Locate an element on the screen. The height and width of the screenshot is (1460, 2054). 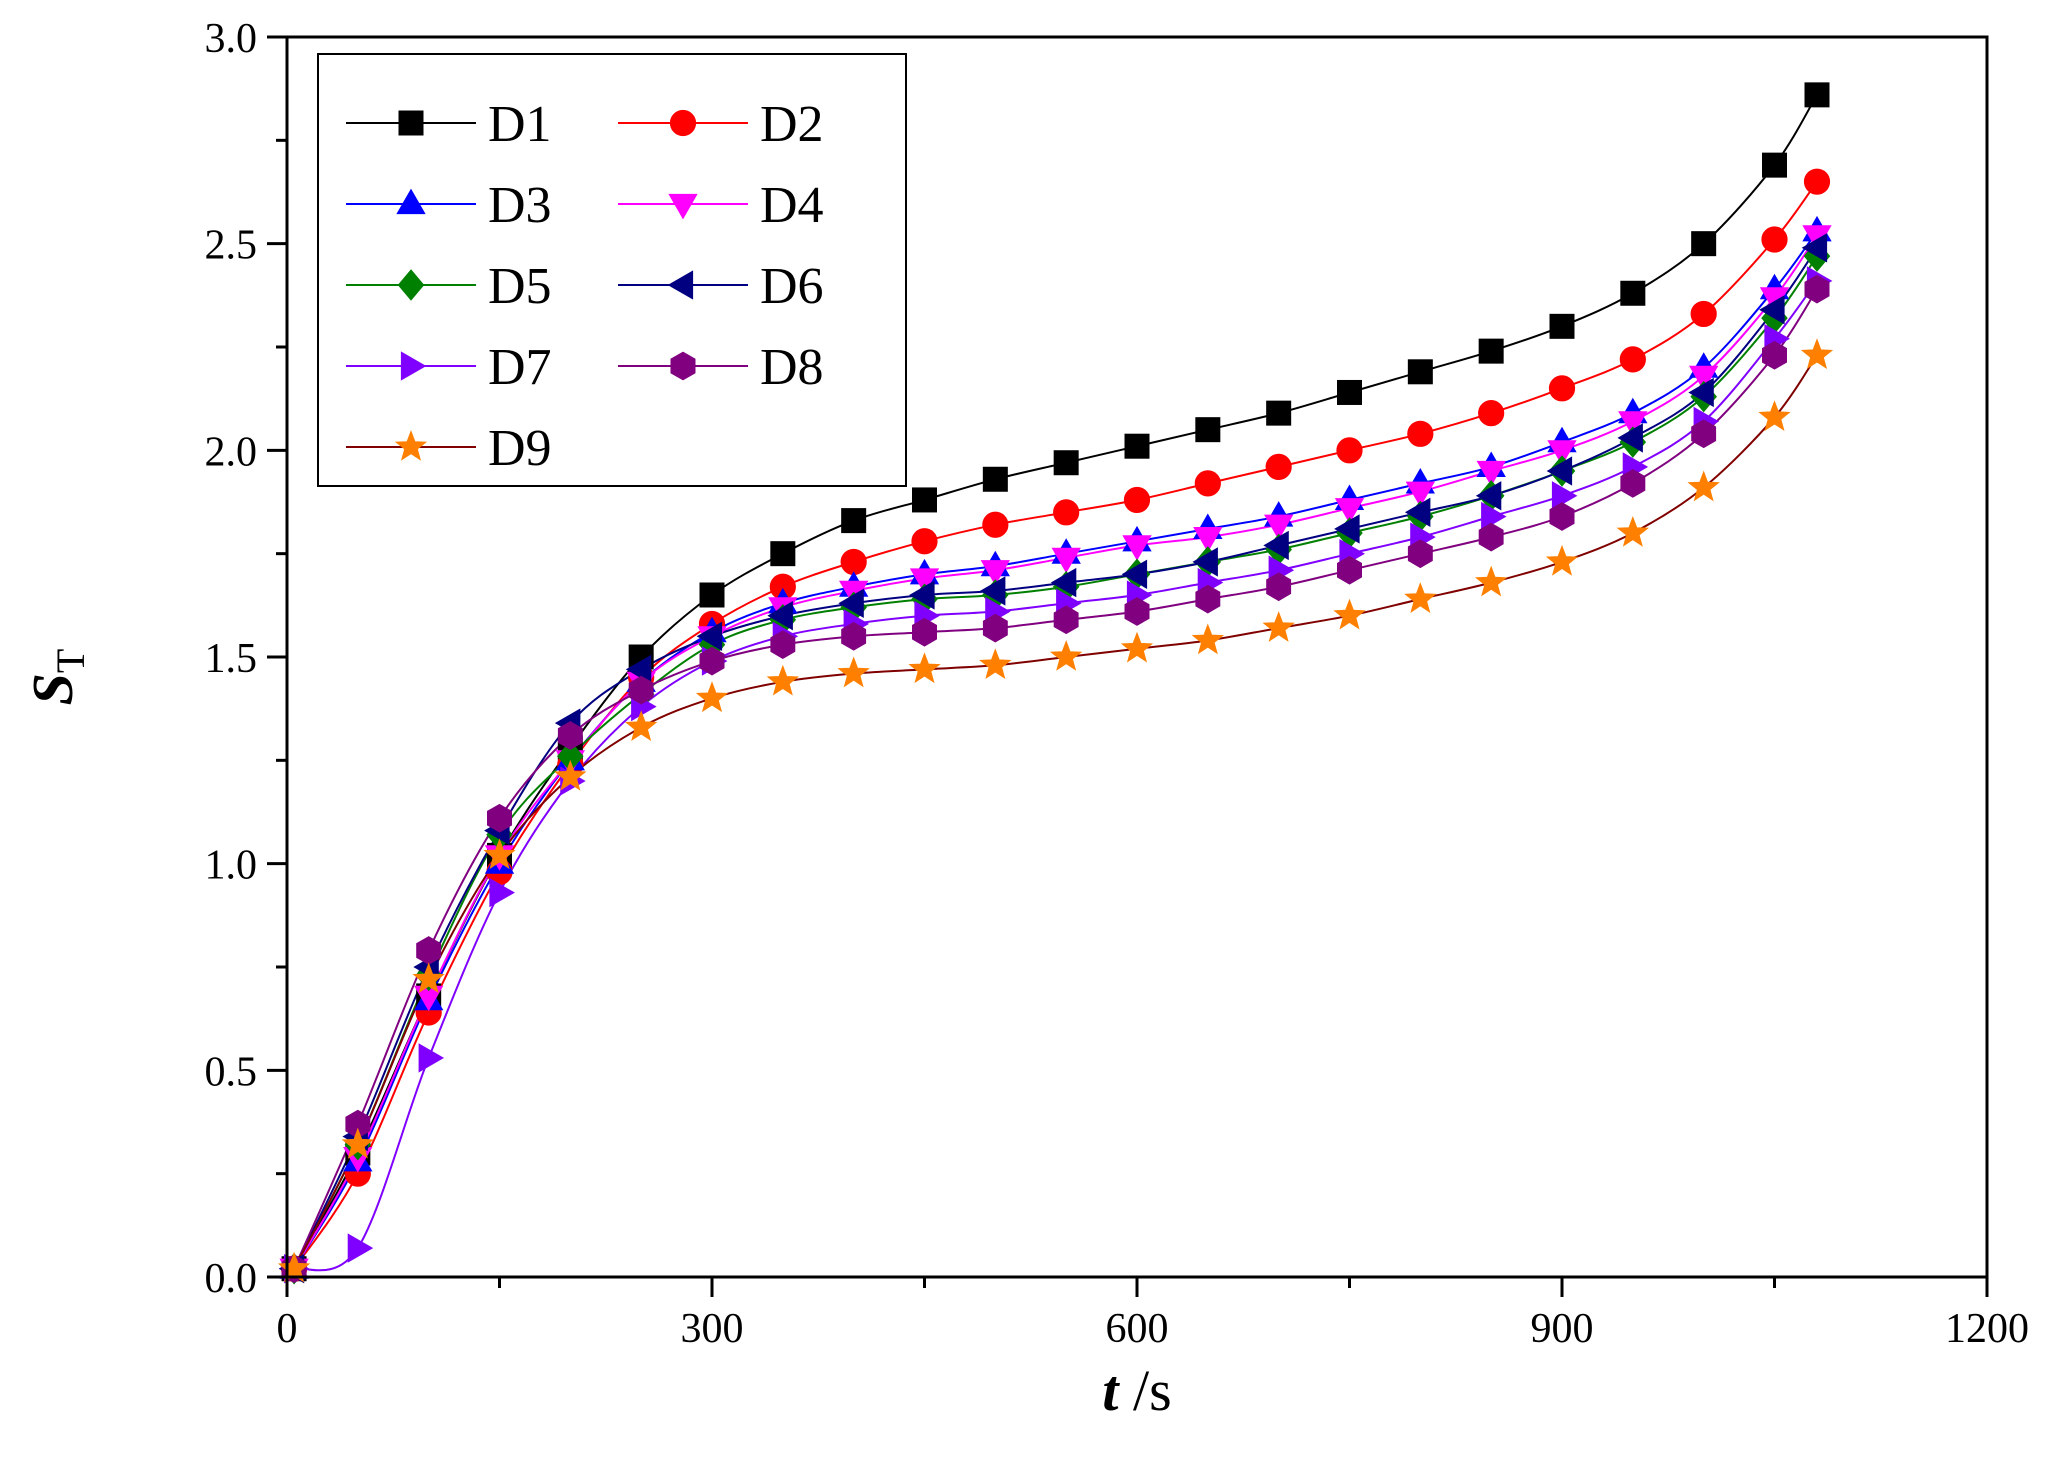
legend-item-d4: D4 is located at coordinates (721, 205).